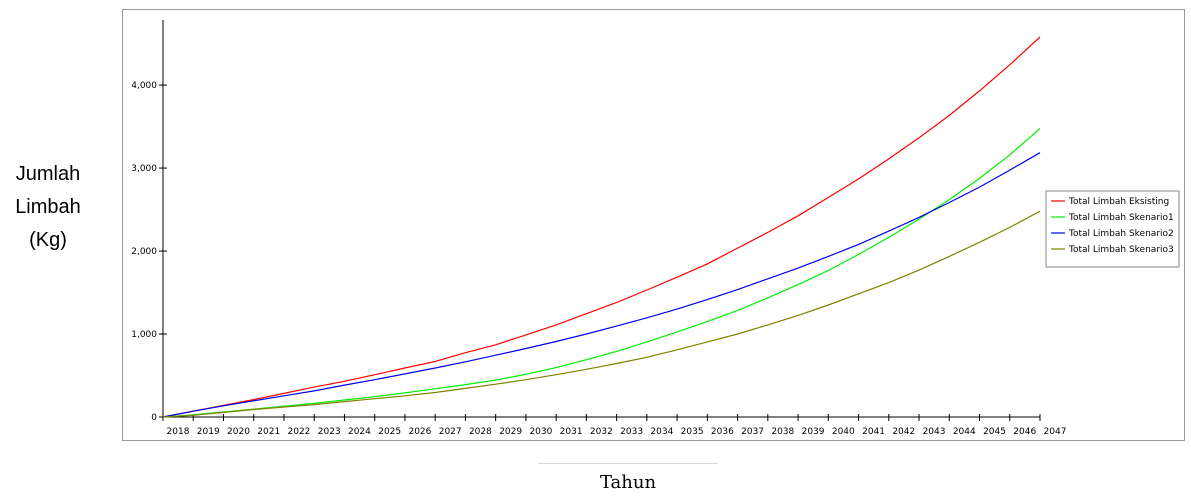 Image resolution: width=1191 pixels, height=500 pixels. What do you see at coordinates (389, 432) in the screenshot?
I see `x-tick-label: 2025` at bounding box center [389, 432].